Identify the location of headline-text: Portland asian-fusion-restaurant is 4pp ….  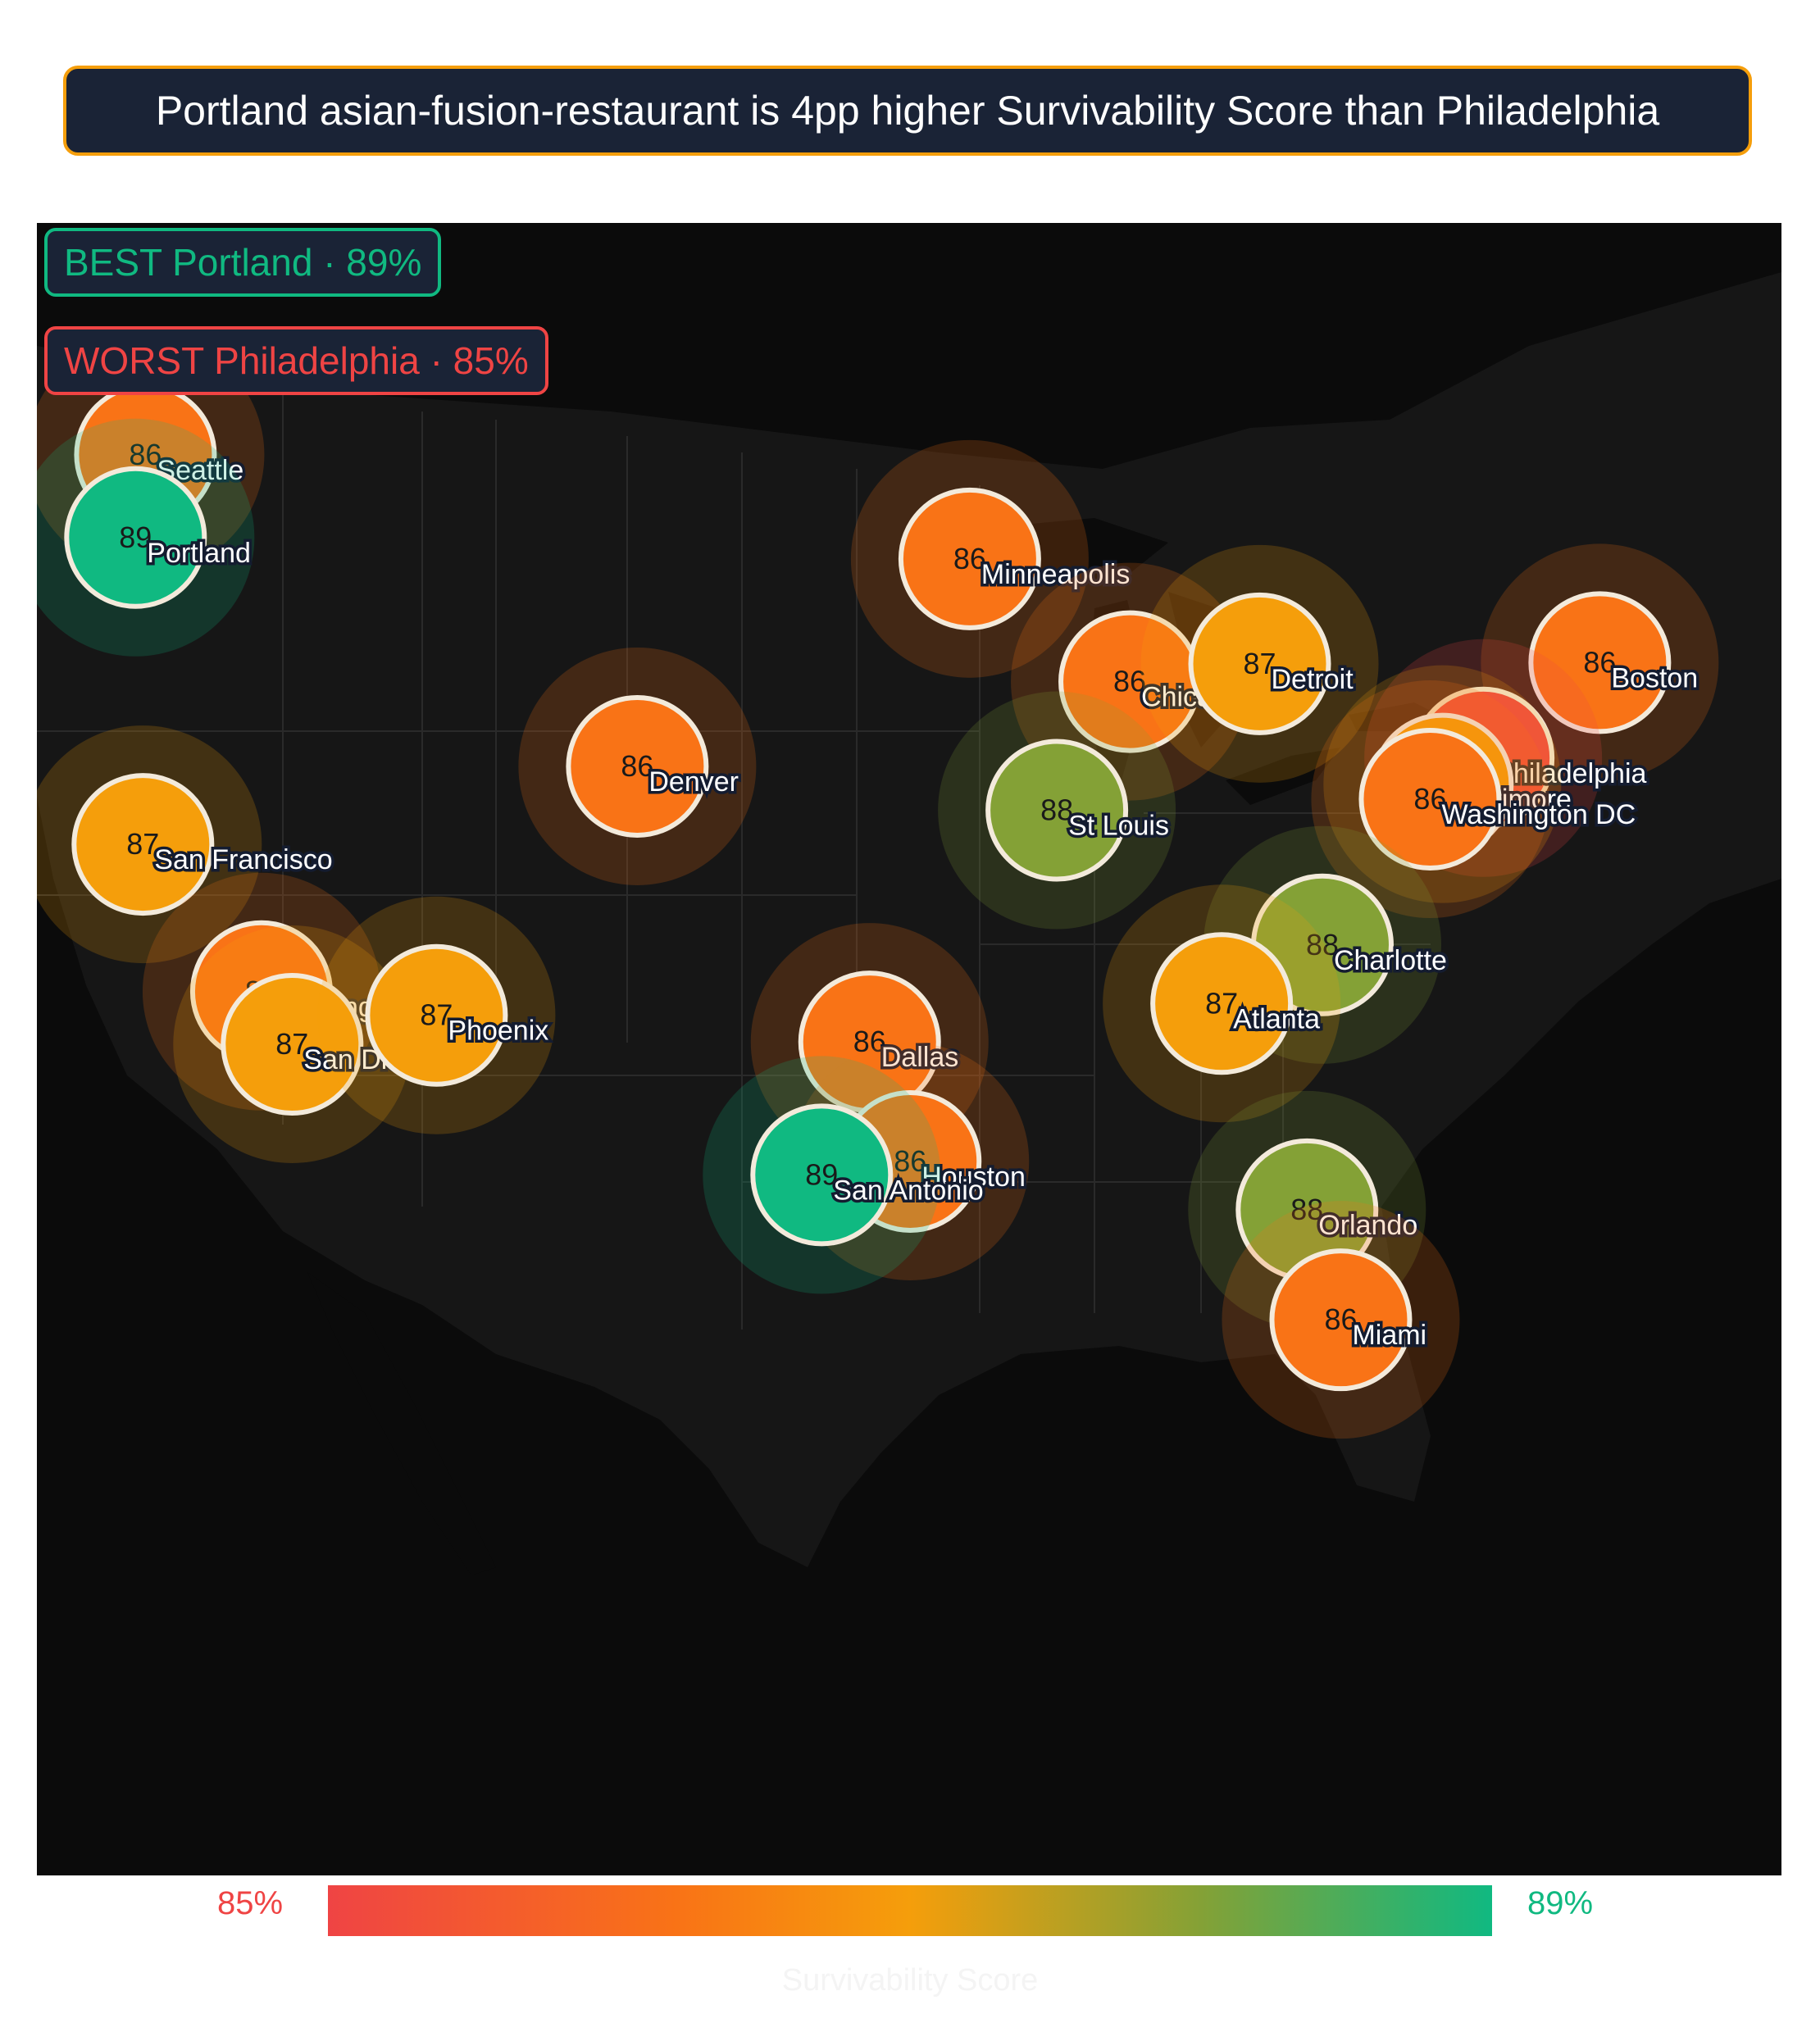
(907, 111).